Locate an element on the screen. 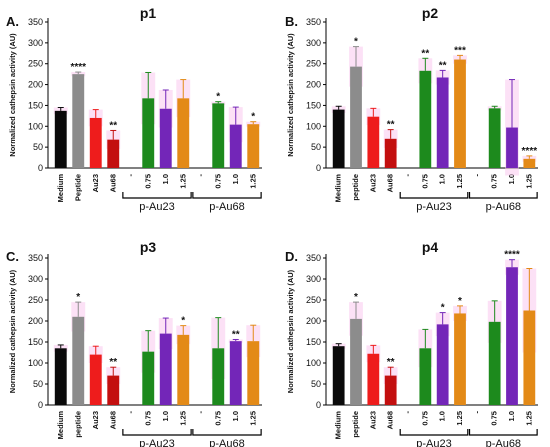  chart-title: p1 is located at coordinates (148, 13).